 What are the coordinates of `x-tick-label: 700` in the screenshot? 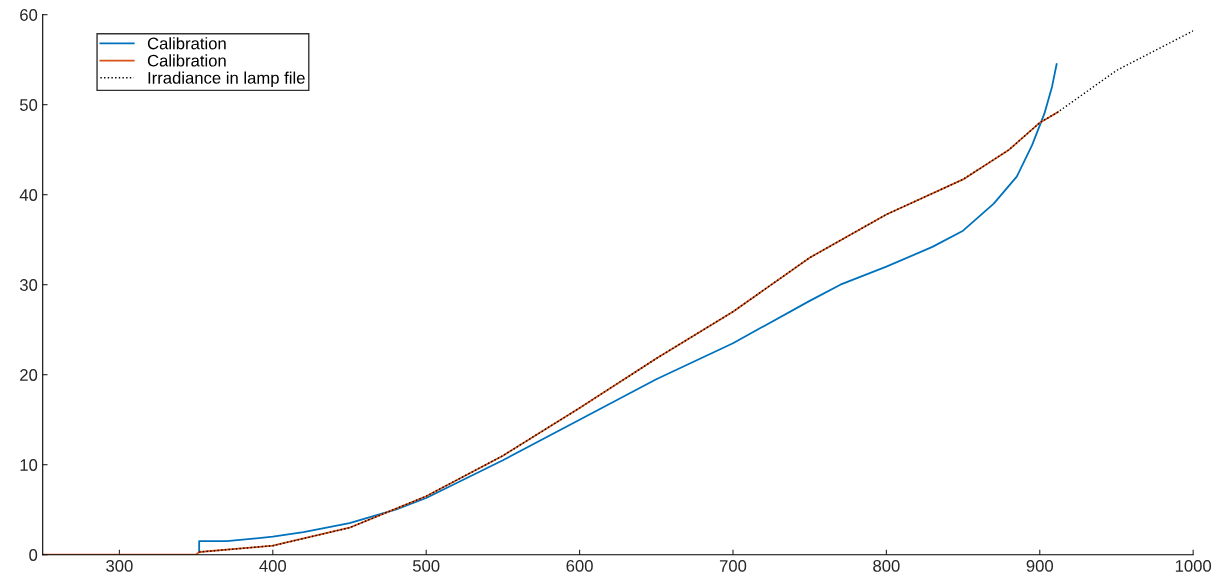 It's located at (733, 566).